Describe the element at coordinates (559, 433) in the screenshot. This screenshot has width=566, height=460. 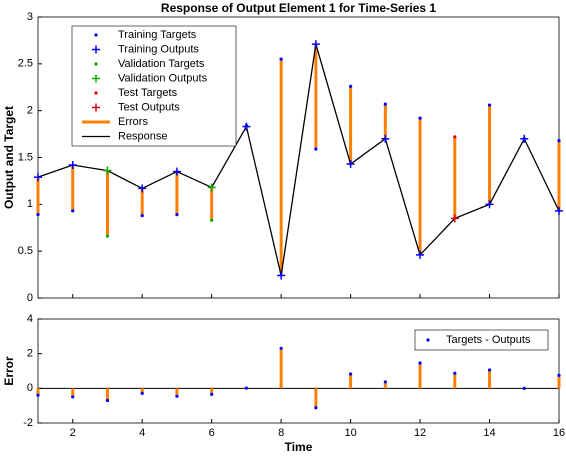
I see `x-tick-label: 16` at that location.